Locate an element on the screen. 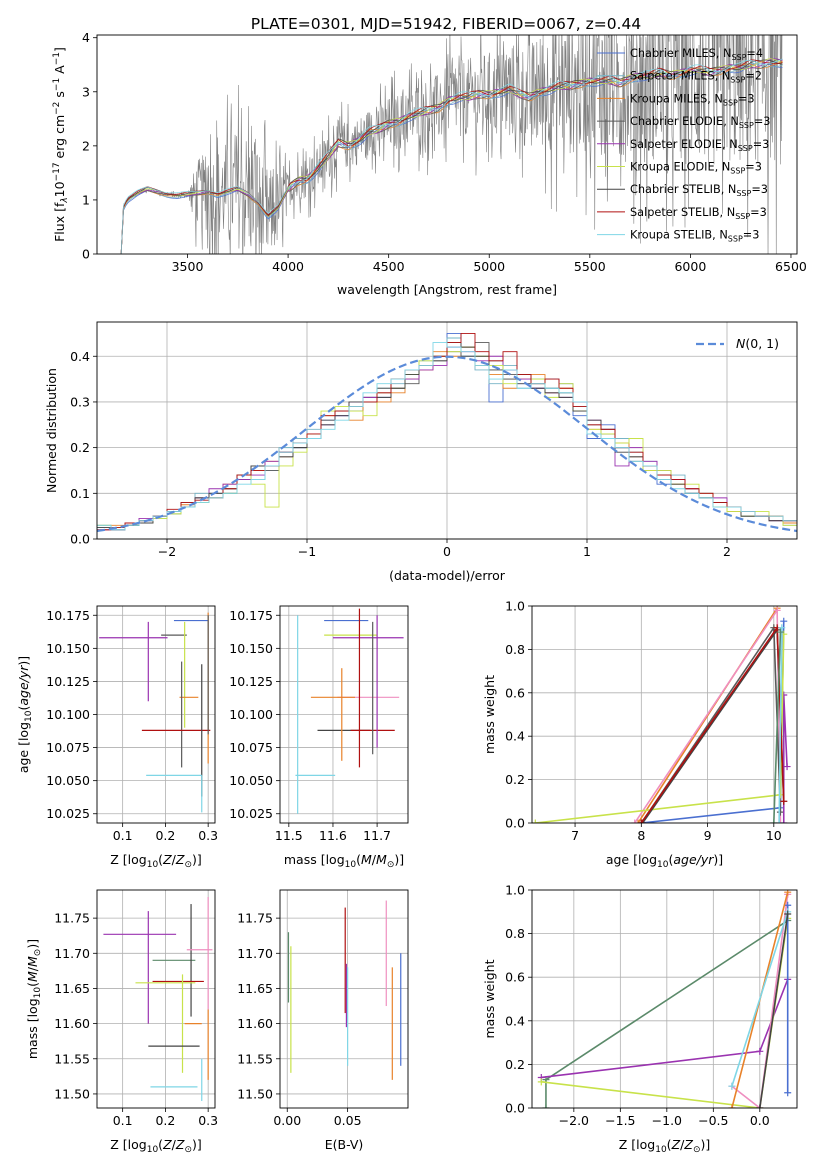 The width and height of the screenshot is (819, 1170). ylabel-part: Flux [f is located at coordinates (59, 222).